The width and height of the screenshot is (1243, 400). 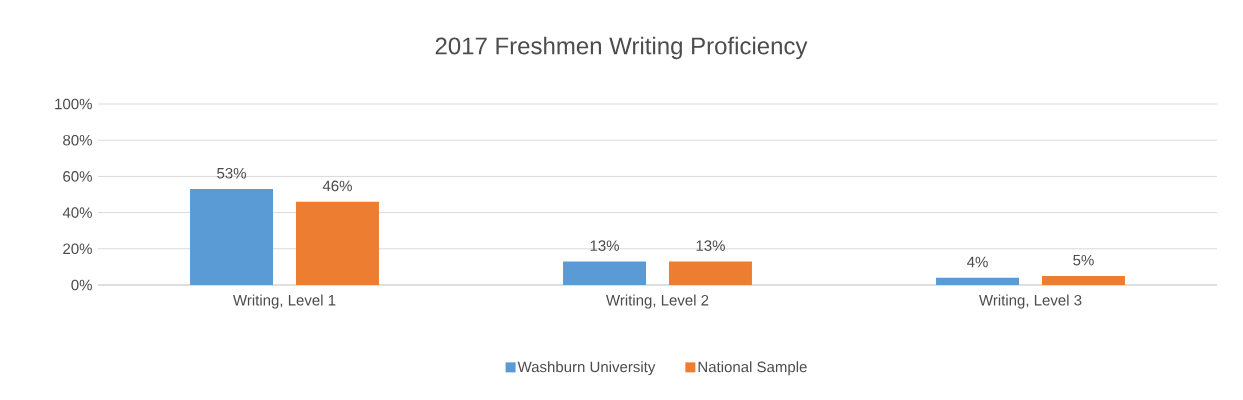 What do you see at coordinates (337, 186) in the screenshot?
I see `data-label: 46%` at bounding box center [337, 186].